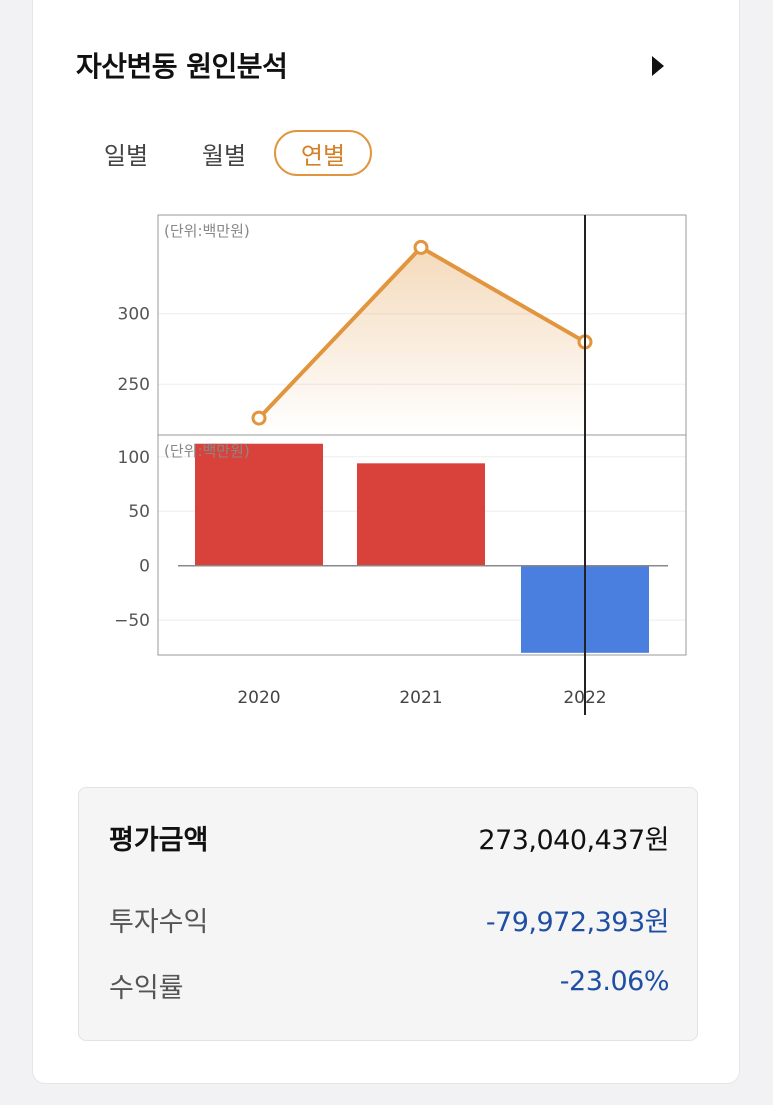 The width and height of the screenshot is (773, 1105). Describe the element at coordinates (182, 66) in the screenshot. I see `section-title: 자산변동 원인분석` at that location.